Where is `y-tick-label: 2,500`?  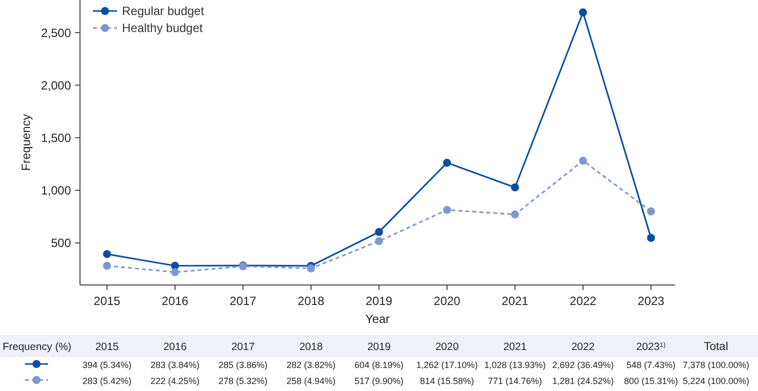
y-tick-label: 2,500 is located at coordinates (56, 33).